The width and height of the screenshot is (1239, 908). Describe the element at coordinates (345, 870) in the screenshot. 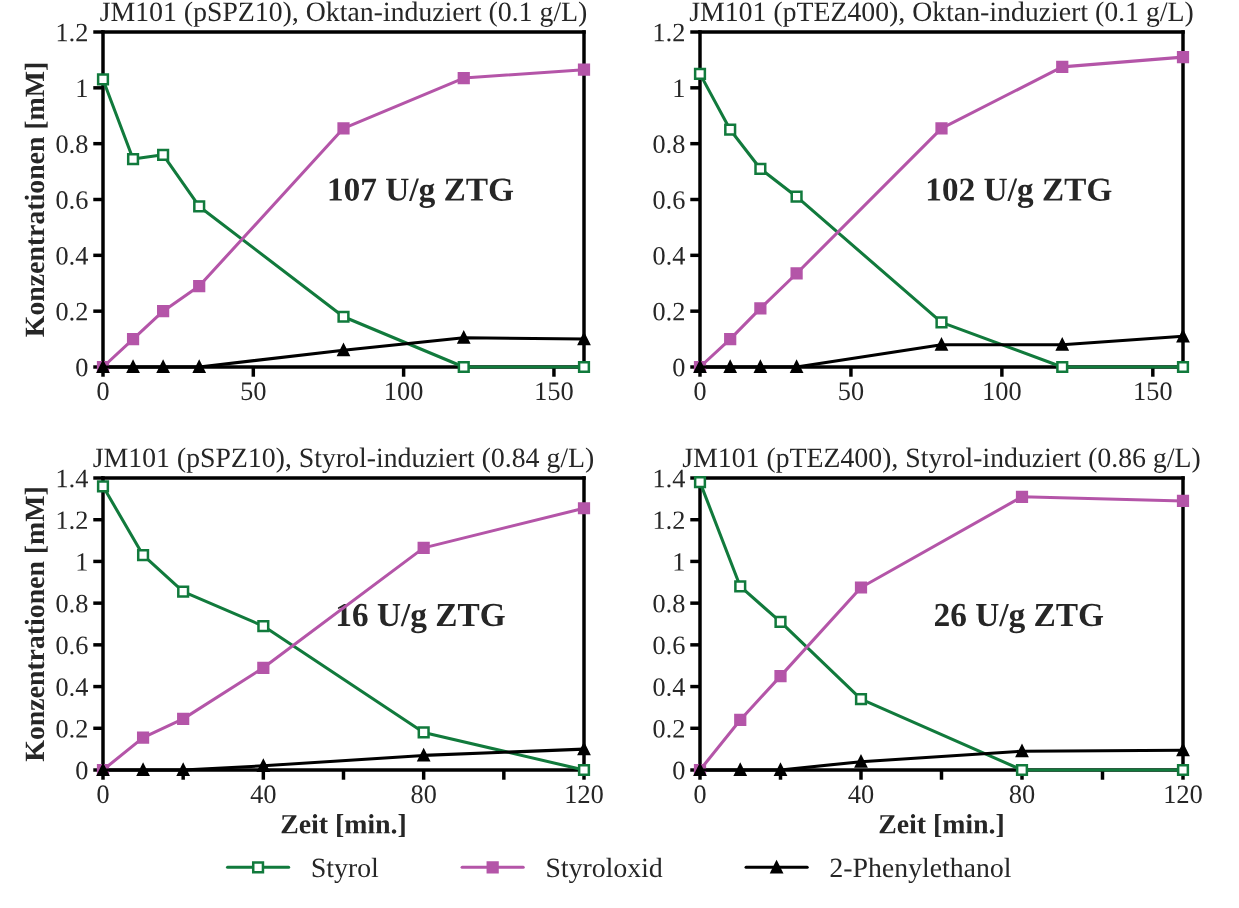

I see `legend-label: Styrol` at that location.